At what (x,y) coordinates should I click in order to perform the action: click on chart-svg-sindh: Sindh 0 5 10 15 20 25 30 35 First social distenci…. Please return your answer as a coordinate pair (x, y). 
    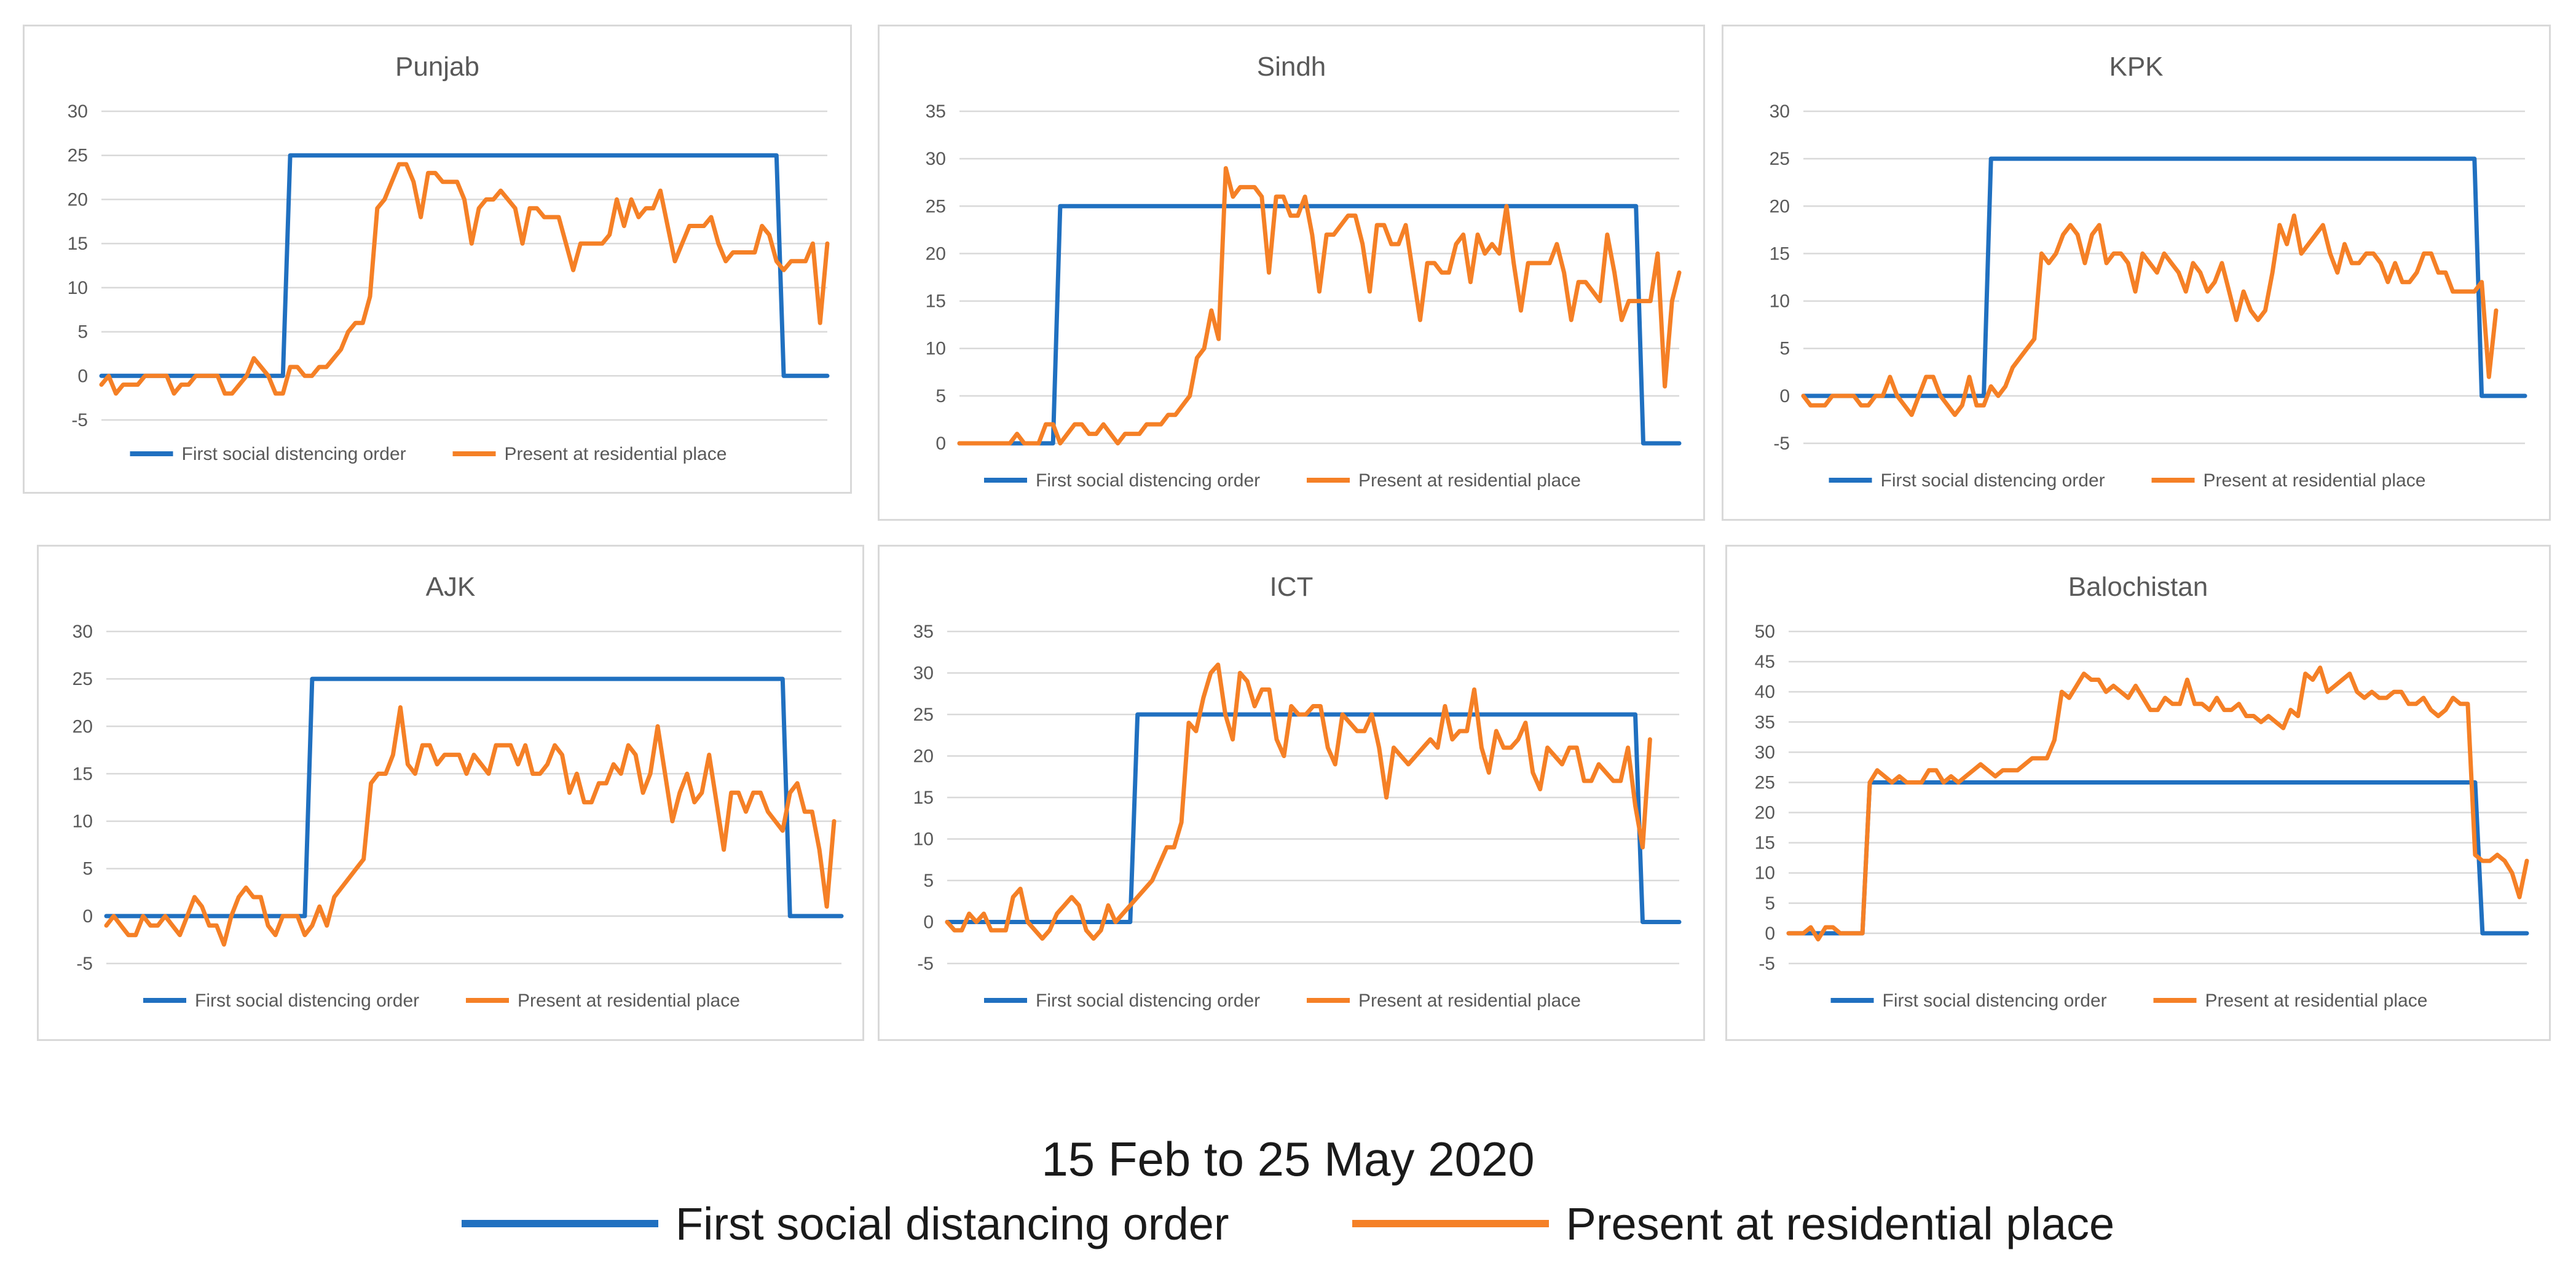
    Looking at the image, I should click on (1304, 271).